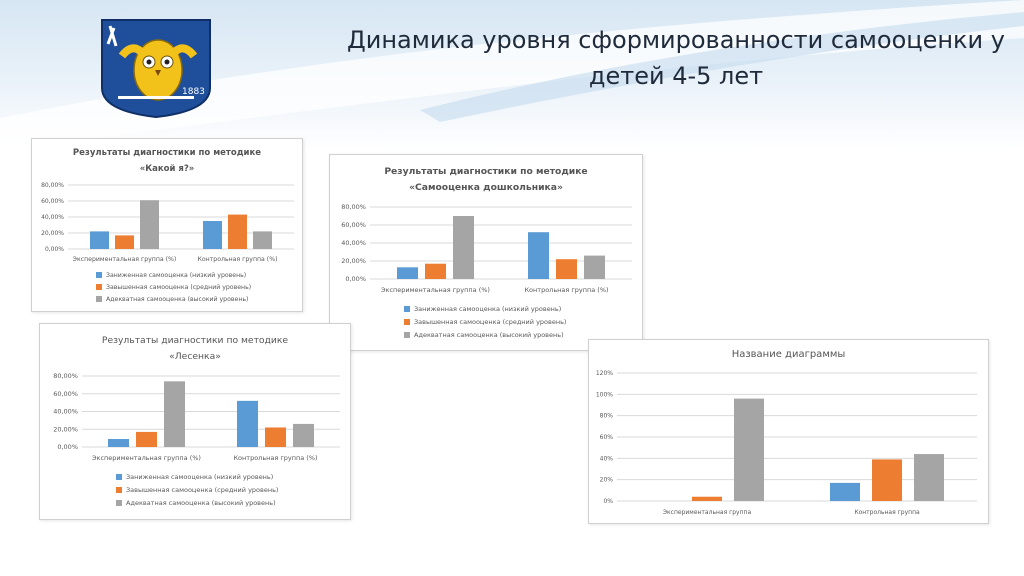 Image resolution: width=1024 pixels, height=576 pixels. Describe the element at coordinates (707, 512) in the screenshot. I see `x-category-label: Экспериментальная группа` at that location.